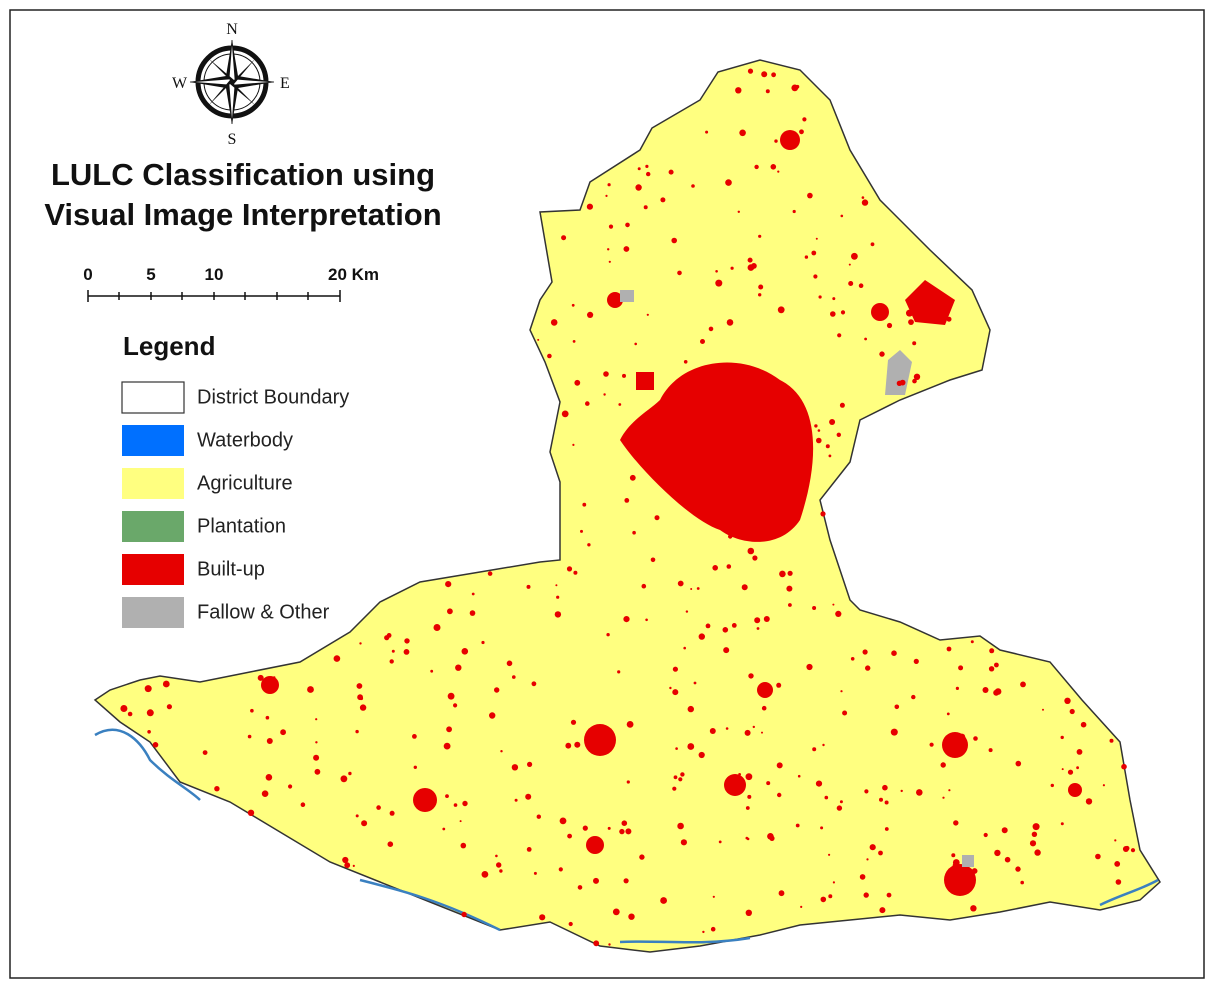 The height and width of the screenshot is (997, 1214). Describe the element at coordinates (242, 214) in the screenshot. I see `title-line: Visual Image Interpretation` at that location.